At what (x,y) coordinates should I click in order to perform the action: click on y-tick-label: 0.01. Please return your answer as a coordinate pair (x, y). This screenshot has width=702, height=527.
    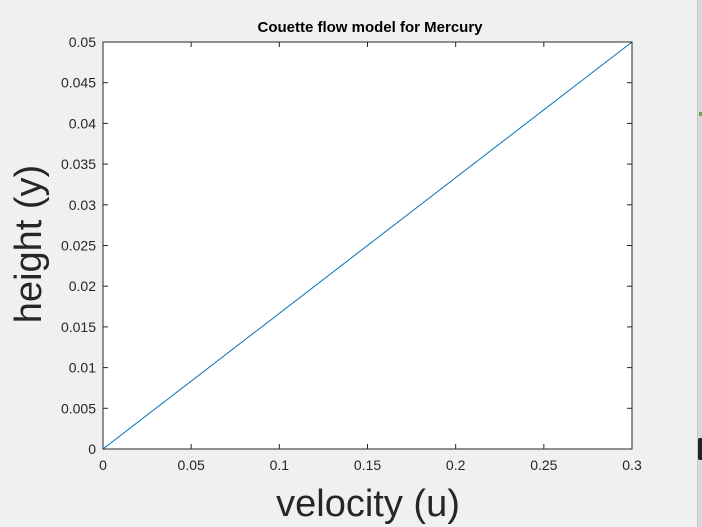
    Looking at the image, I should click on (82, 368).